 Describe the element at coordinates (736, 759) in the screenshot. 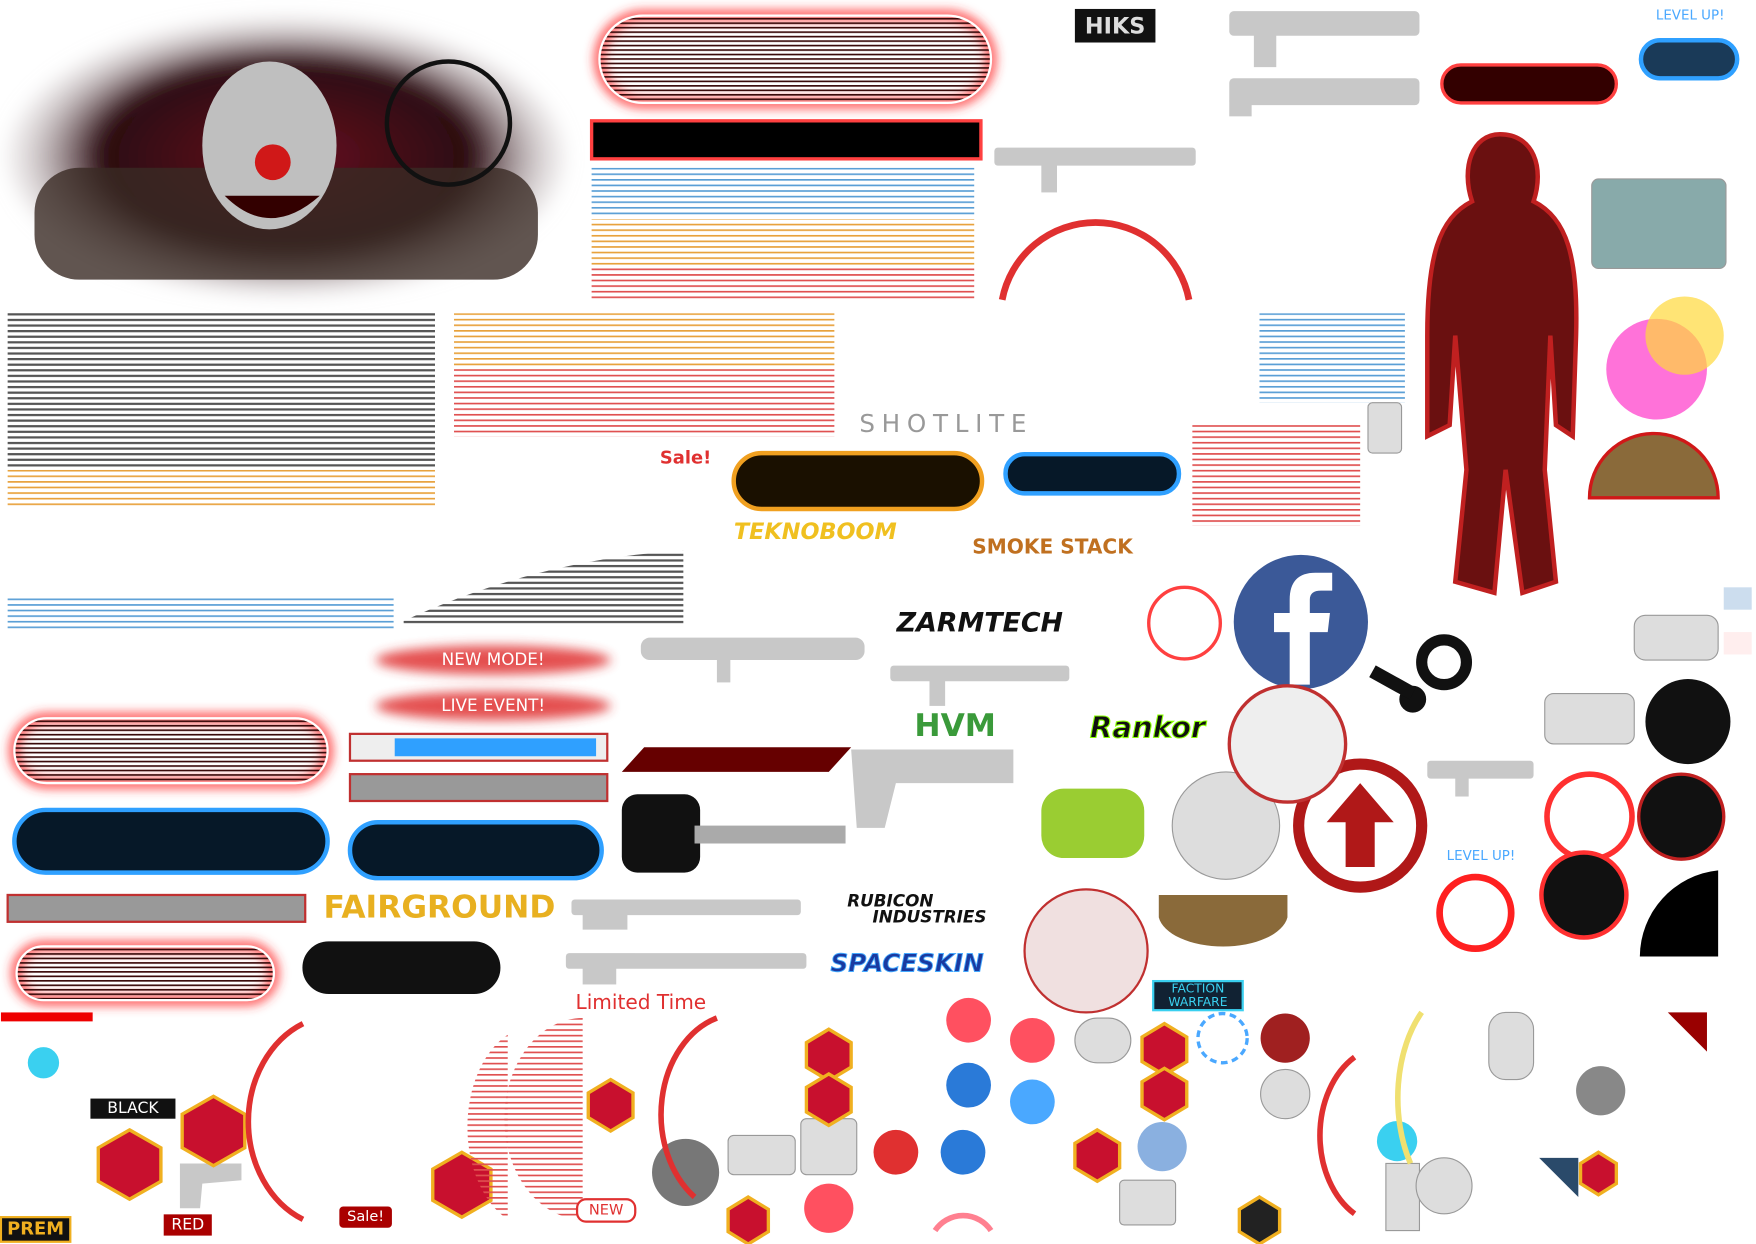

I see `red-slab` at that location.